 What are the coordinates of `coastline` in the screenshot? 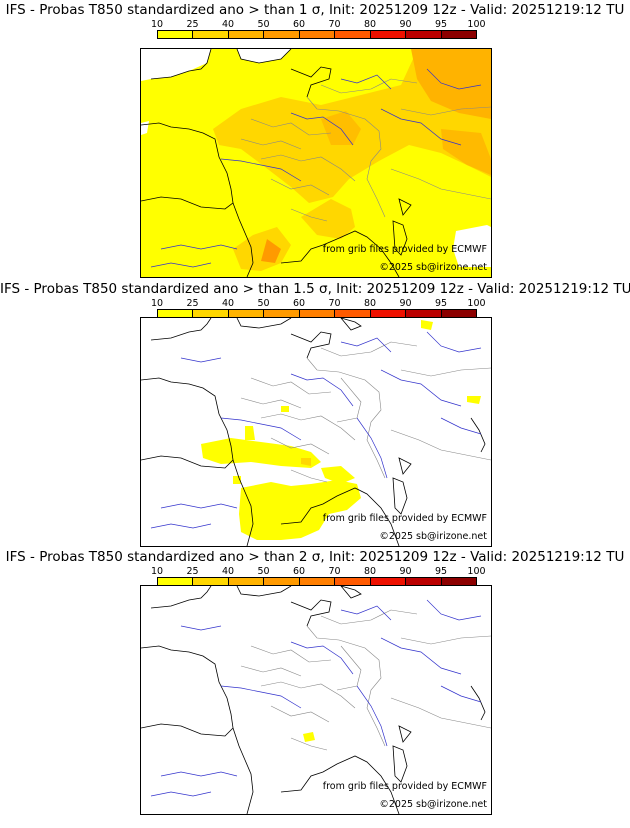 It's located at (276, 163).